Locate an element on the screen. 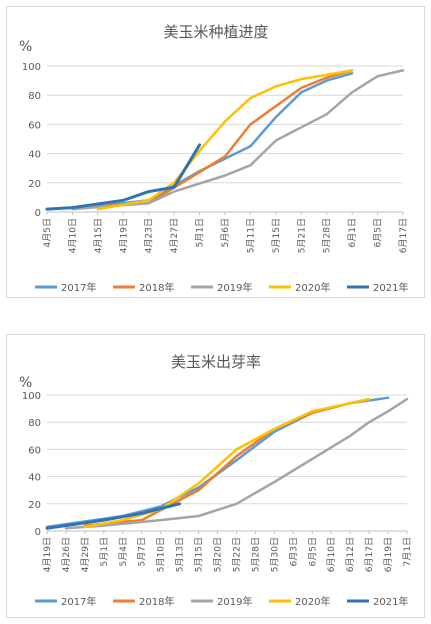 This screenshot has height=624, width=431. x-tick-label: 5月6日 is located at coordinates (225, 232).